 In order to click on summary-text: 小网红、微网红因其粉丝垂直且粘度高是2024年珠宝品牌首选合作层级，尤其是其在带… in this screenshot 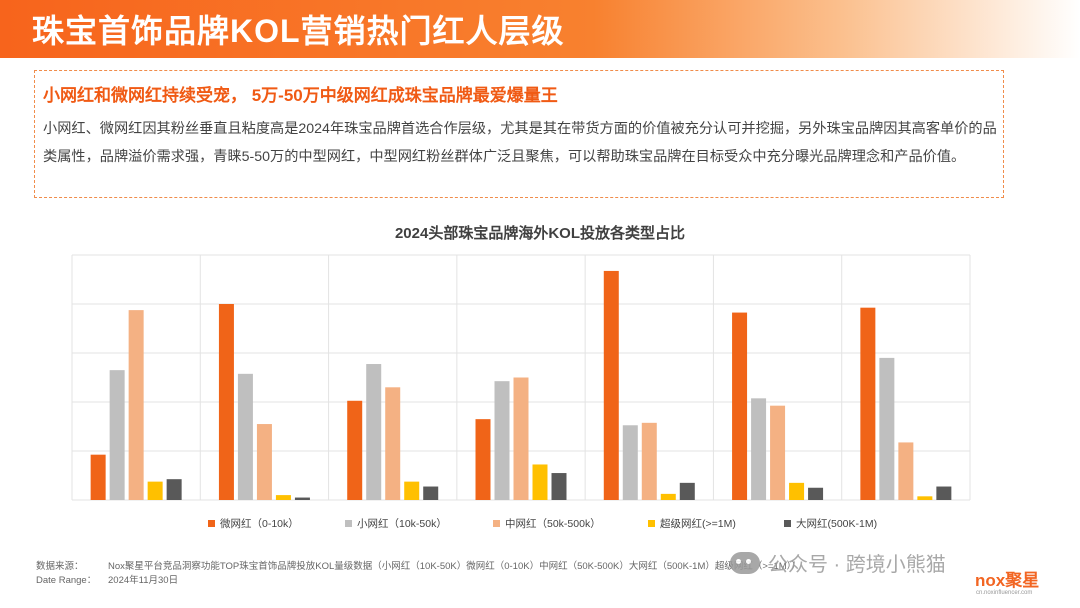, I will do `click(520, 143)`.